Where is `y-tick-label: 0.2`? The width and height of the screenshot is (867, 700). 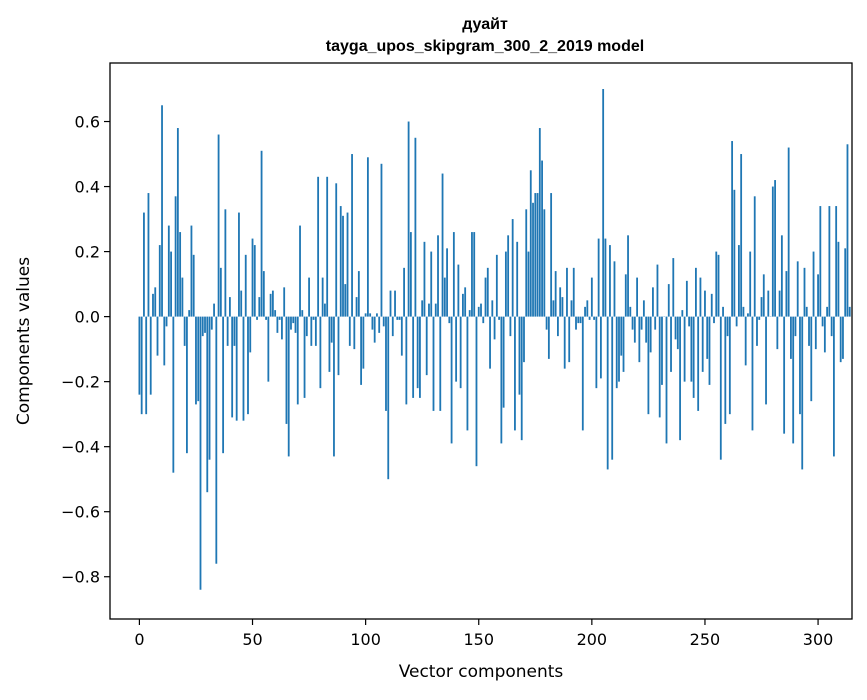
y-tick-label: 0.2 is located at coordinates (87, 252).